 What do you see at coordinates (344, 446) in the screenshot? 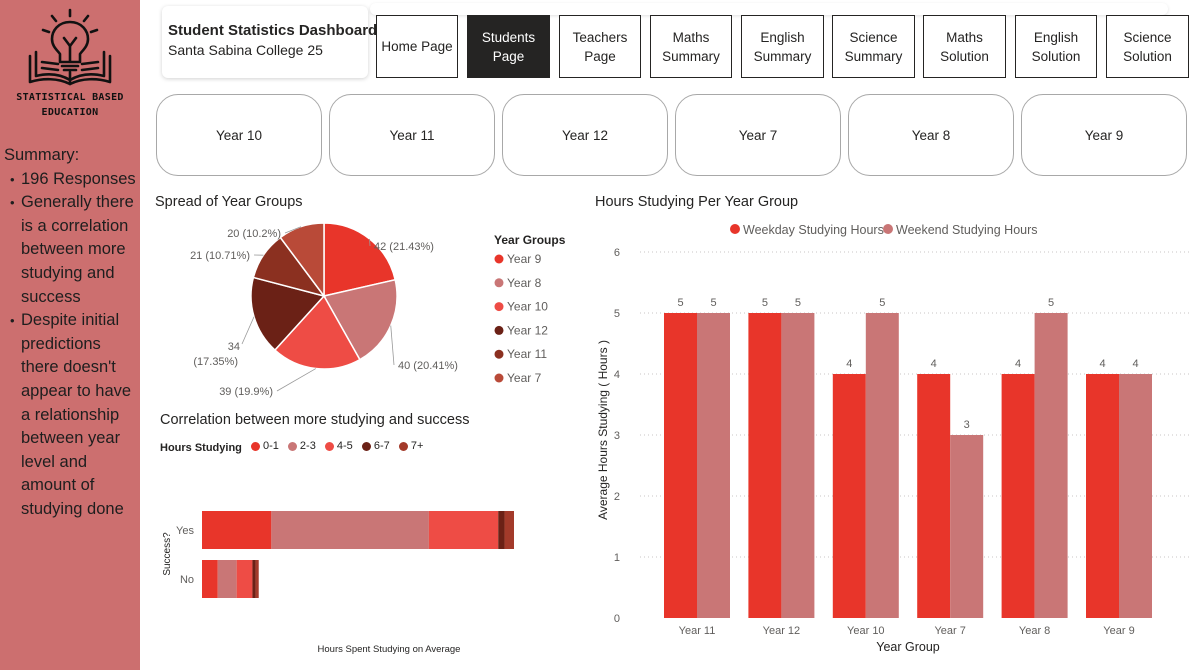
I see `legend-label: 4-5` at bounding box center [344, 446].